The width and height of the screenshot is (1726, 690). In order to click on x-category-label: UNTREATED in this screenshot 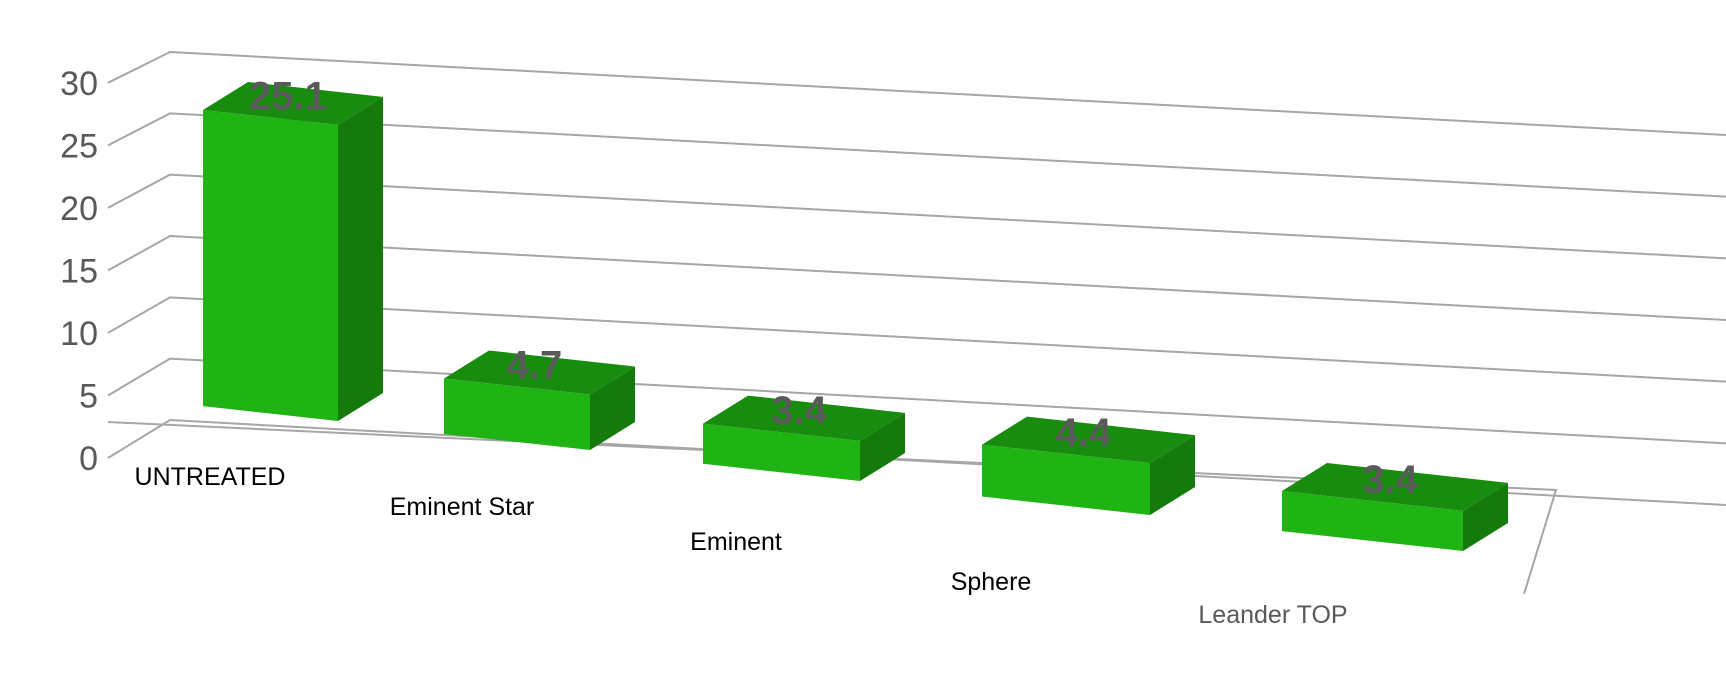, I will do `click(210, 477)`.